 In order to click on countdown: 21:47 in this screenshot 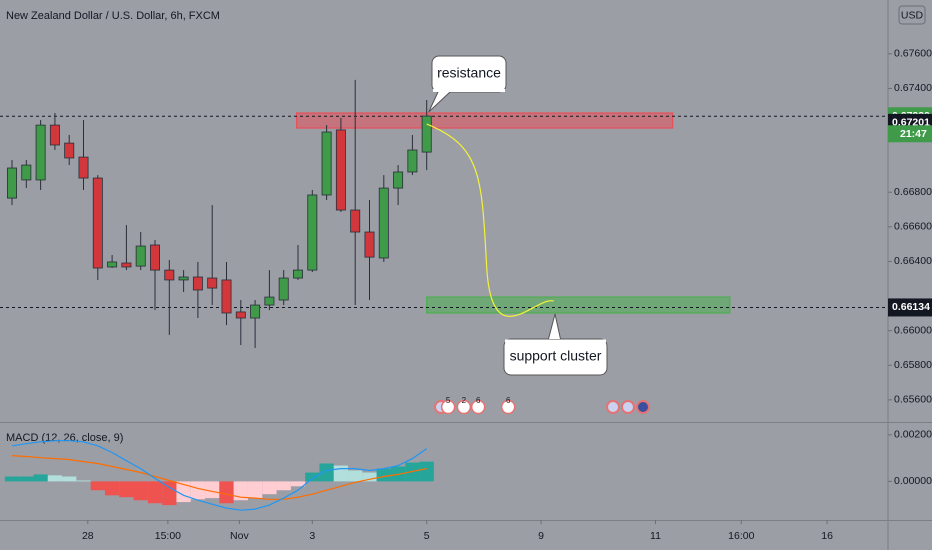, I will do `click(913, 134)`.